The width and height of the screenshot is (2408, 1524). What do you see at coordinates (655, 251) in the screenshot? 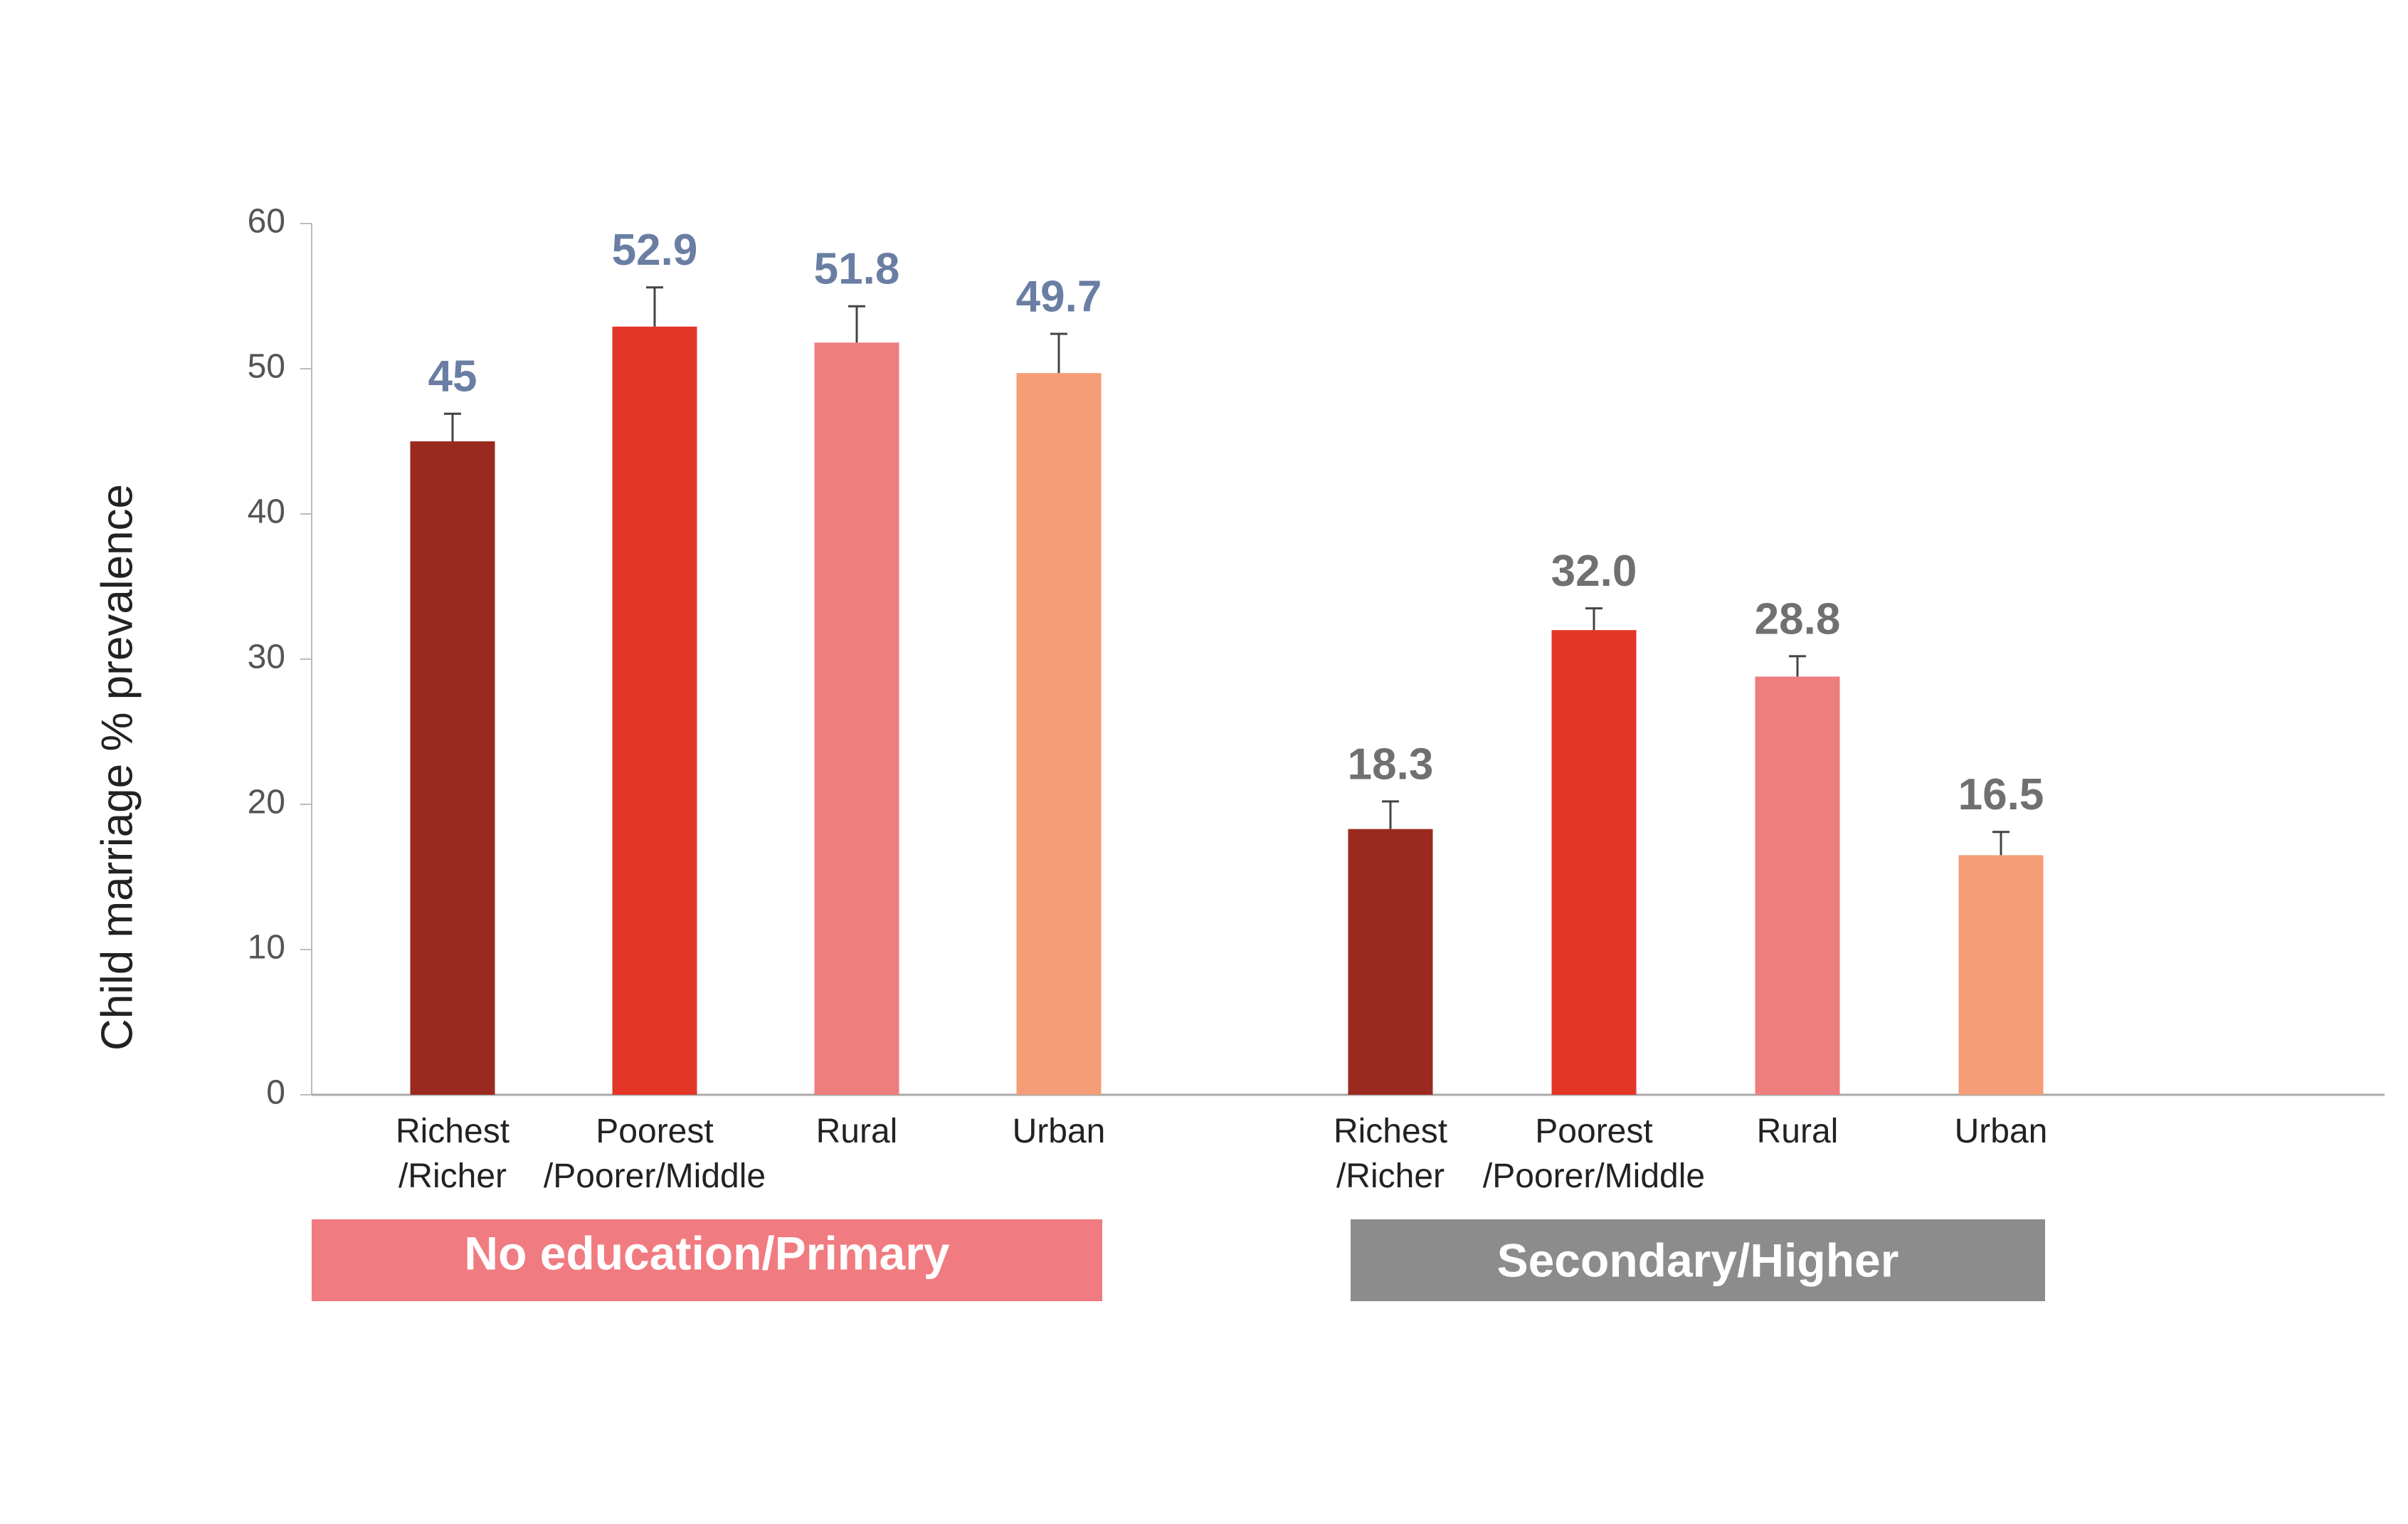
I see `value-label: 52.9` at bounding box center [655, 251].